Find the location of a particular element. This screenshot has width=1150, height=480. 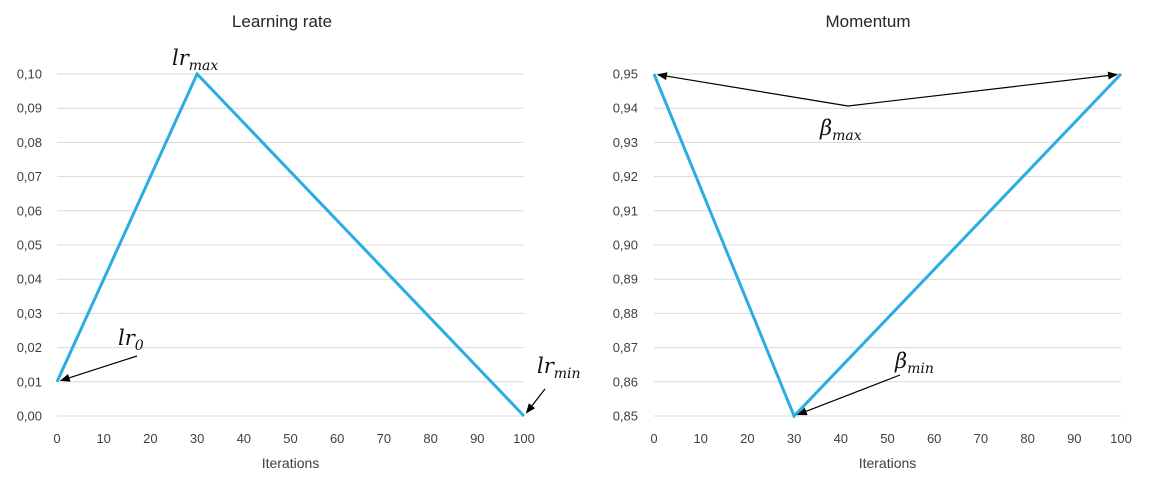

annotation-label: βmax is located at coordinates (840, 130).